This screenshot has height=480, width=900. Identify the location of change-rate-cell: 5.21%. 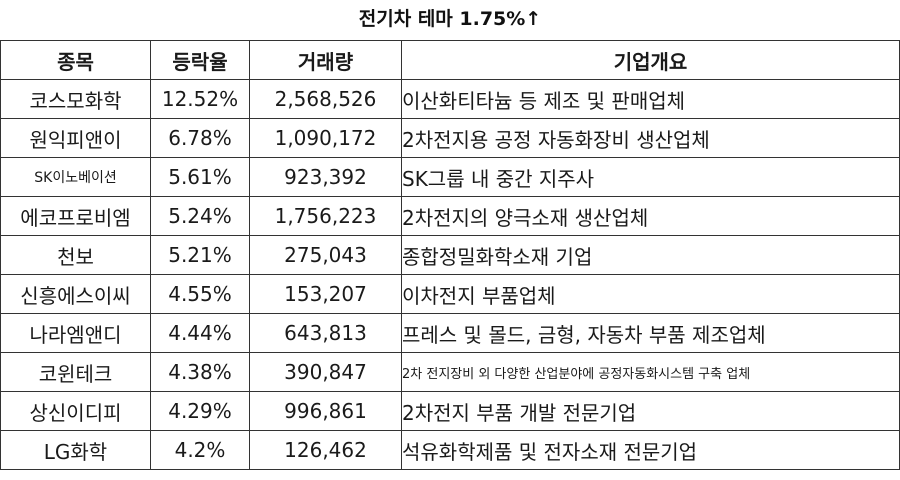
(200, 255).